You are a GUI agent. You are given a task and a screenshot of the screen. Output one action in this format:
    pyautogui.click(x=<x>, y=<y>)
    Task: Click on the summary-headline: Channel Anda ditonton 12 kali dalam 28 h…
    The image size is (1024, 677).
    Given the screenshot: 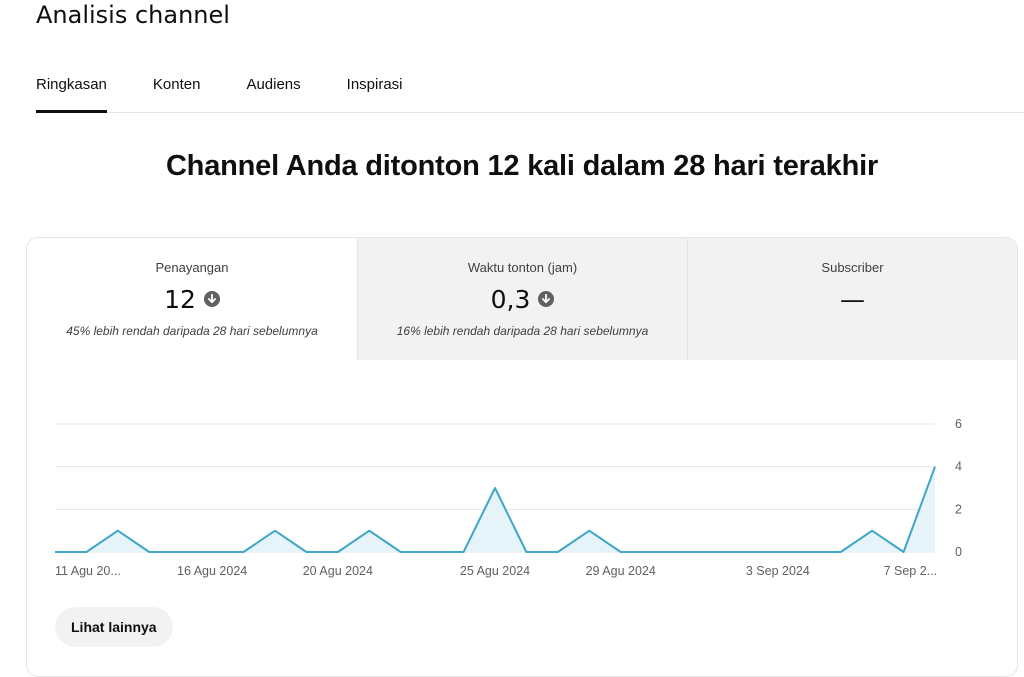 What is the action you would take?
    pyautogui.click(x=522, y=166)
    